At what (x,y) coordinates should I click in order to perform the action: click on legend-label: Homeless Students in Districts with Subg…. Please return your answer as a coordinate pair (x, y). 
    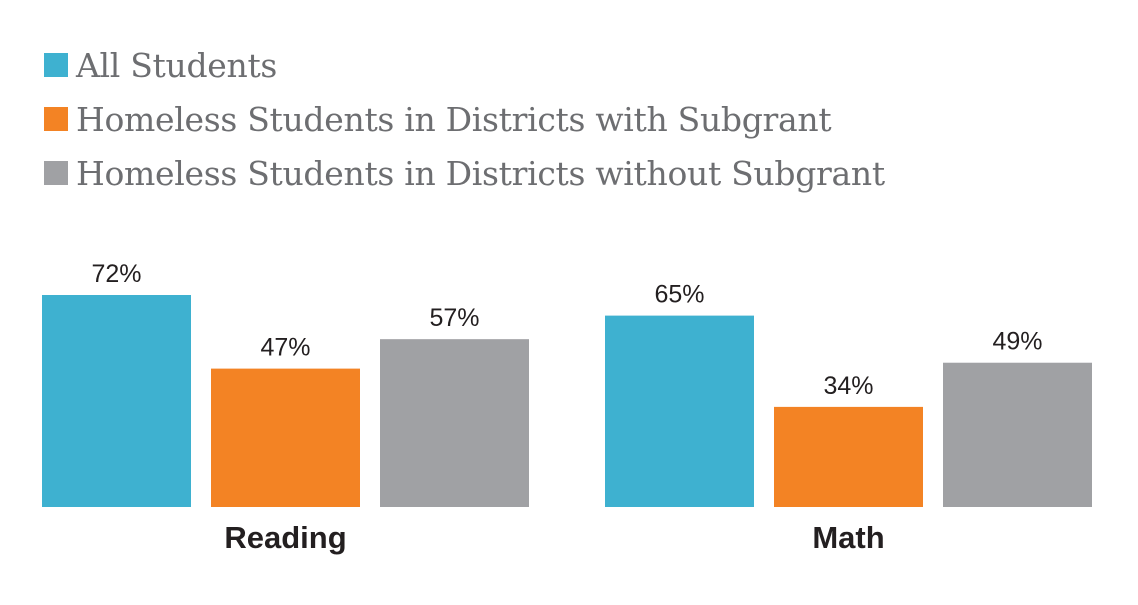
    Looking at the image, I should click on (454, 119).